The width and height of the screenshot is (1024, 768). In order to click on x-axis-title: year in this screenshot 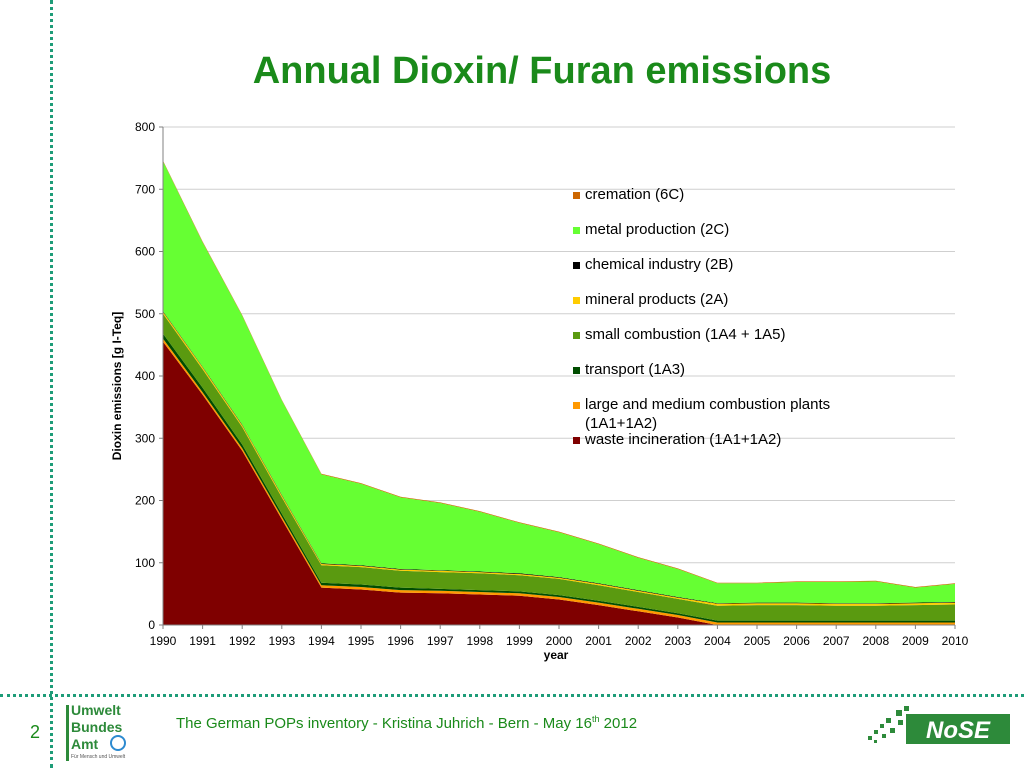, I will do `click(556, 655)`.